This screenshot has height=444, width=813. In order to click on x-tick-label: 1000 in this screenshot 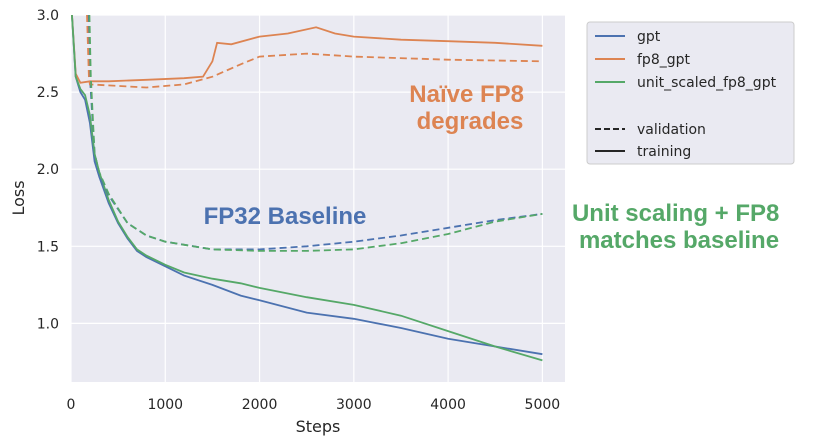, I will do `click(165, 405)`.